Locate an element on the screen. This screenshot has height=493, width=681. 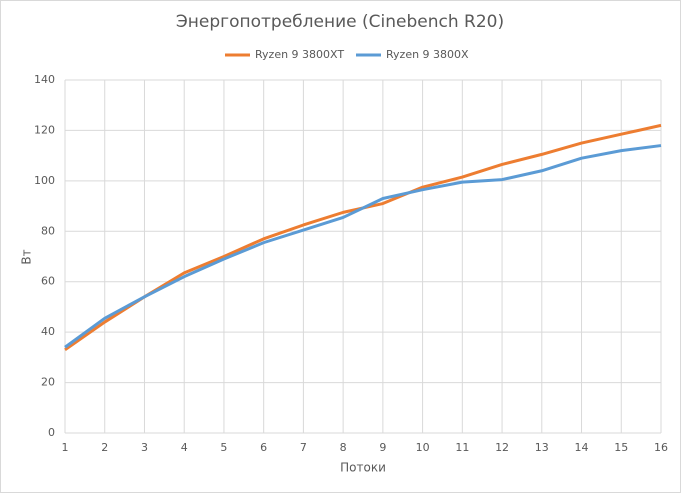
x-tick-label: 2 is located at coordinates (104, 447).